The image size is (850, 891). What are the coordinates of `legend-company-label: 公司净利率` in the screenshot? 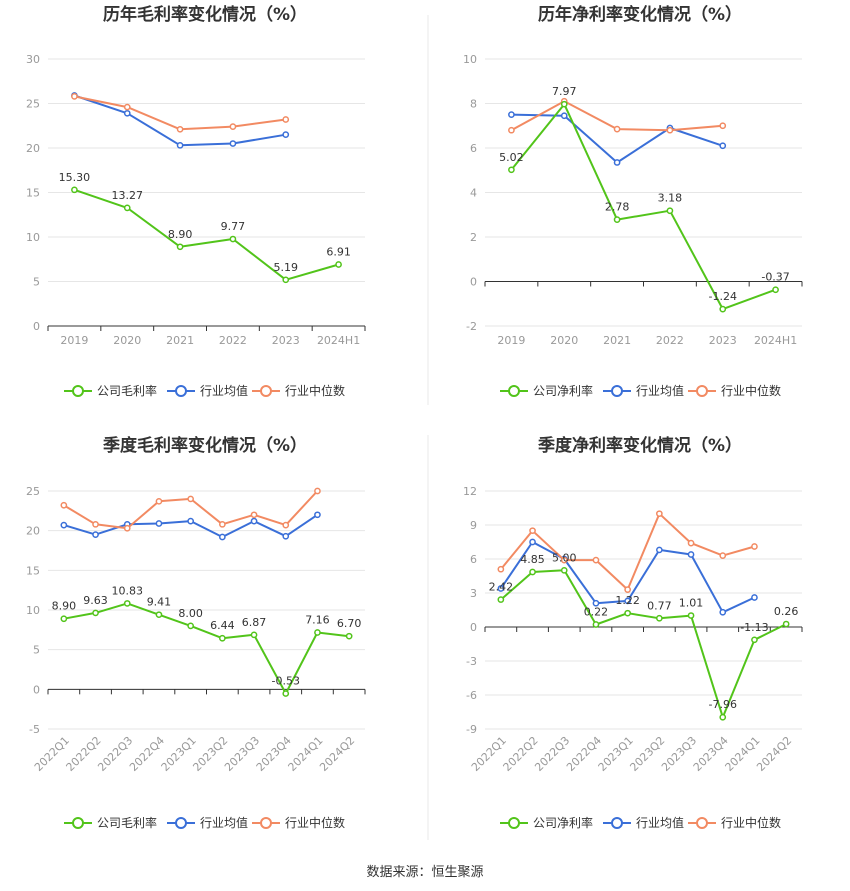 It's located at (563, 822).